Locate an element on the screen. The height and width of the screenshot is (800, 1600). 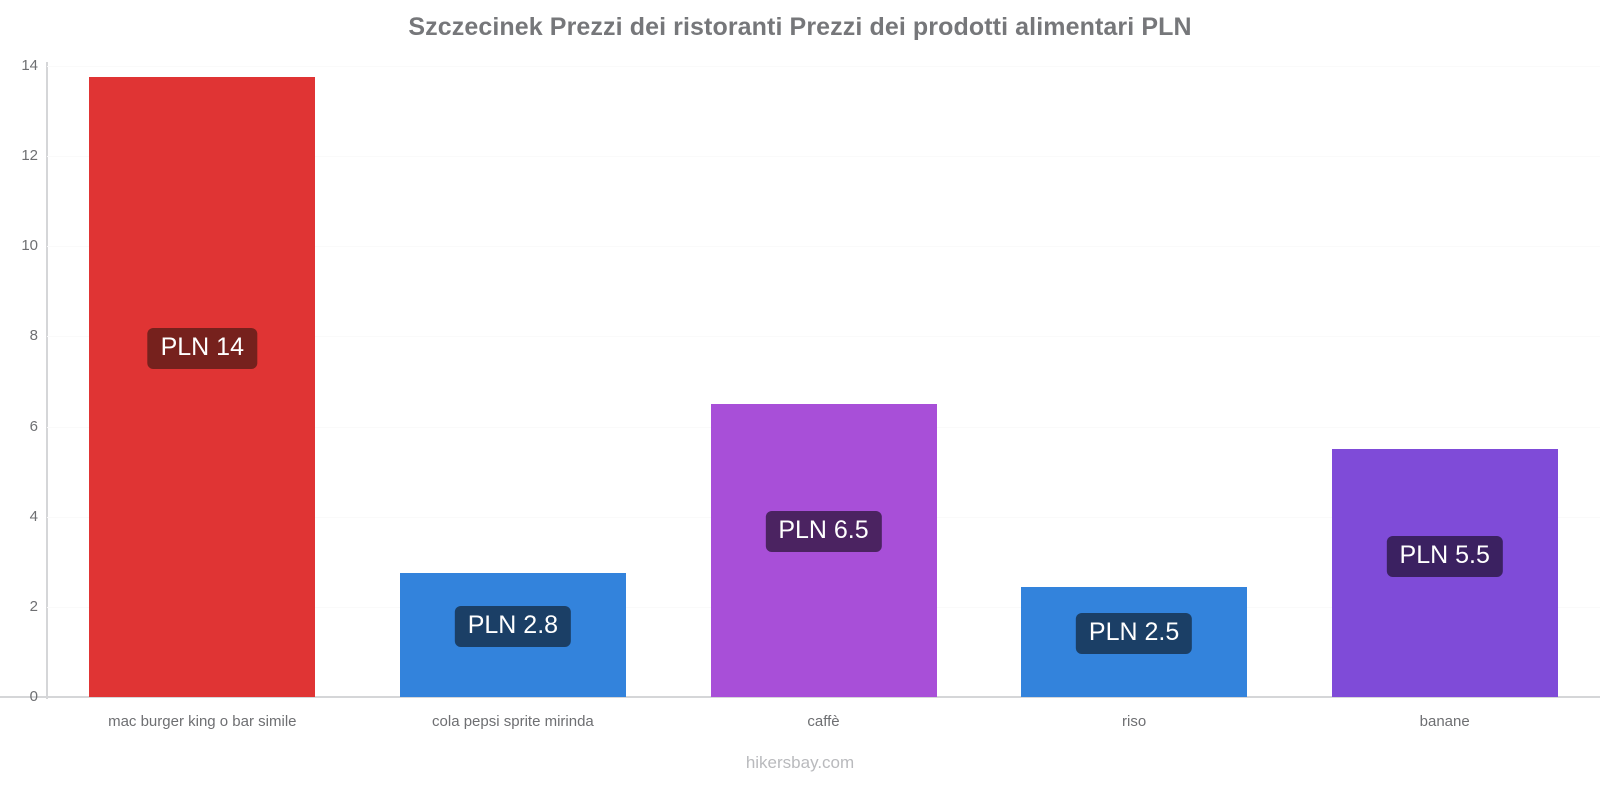
x-axis-line is located at coordinates (800, 697).